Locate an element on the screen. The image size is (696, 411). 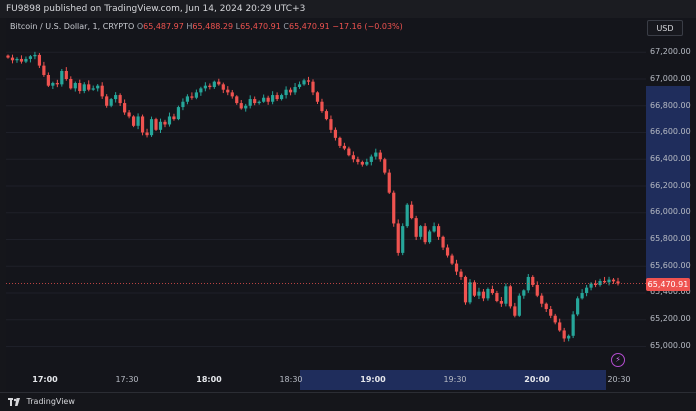
time-range-highlight is located at coordinates (453, 380).